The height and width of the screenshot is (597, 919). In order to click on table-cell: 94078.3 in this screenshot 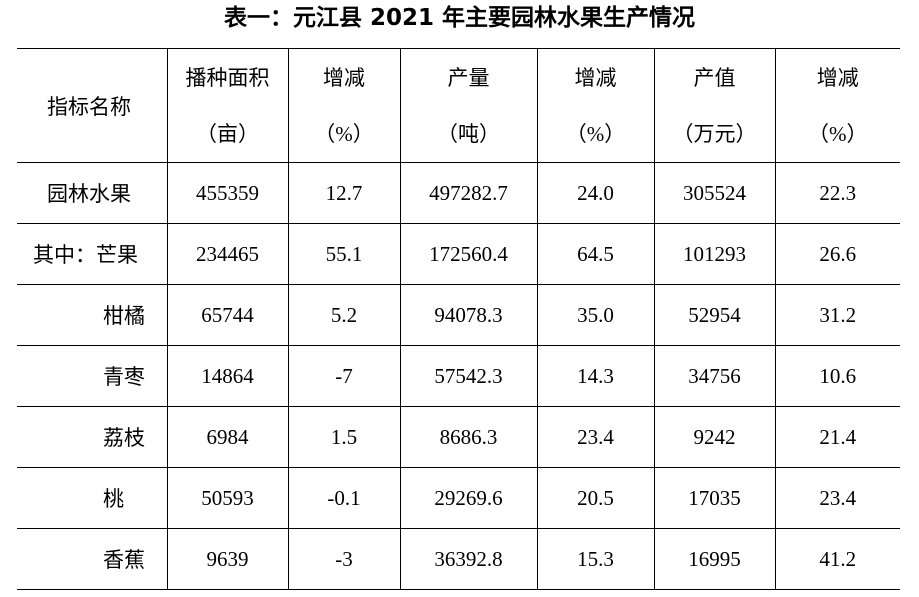, I will do `click(468, 315)`.